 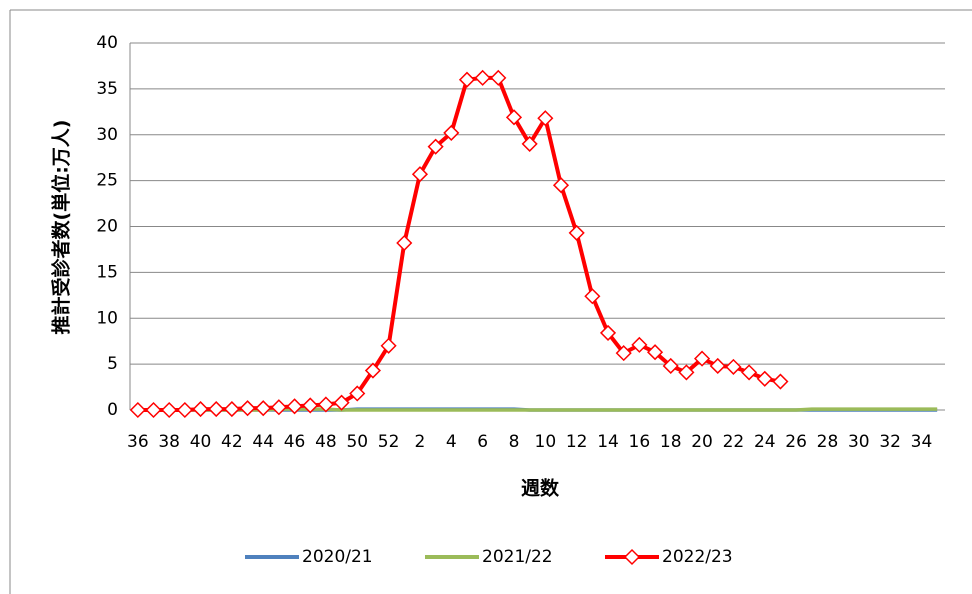 I want to click on x-tick-label: 34, so click(x=922, y=442).